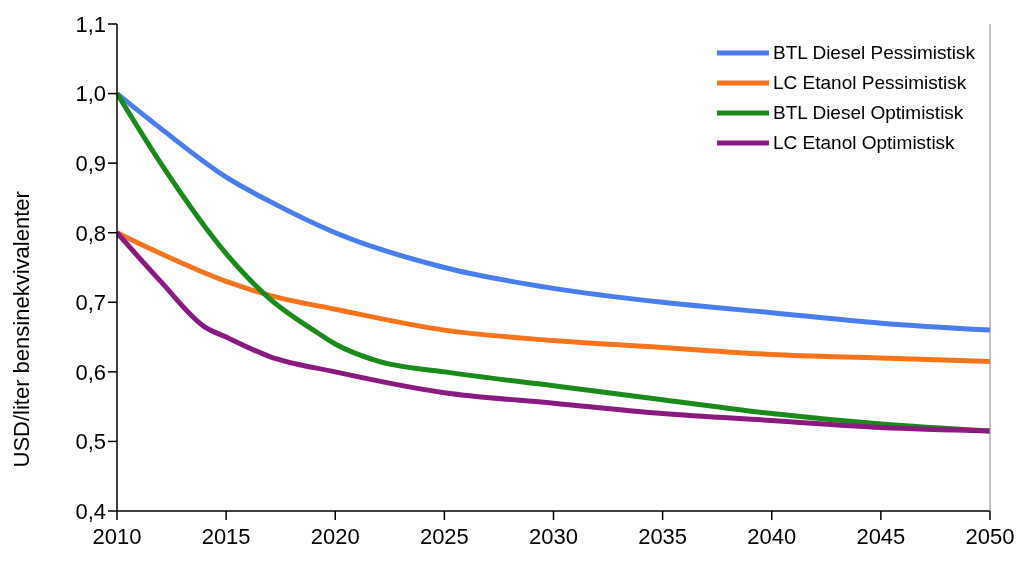 The width and height of the screenshot is (1025, 569). I want to click on x-tick-label: 2020, so click(335, 536).